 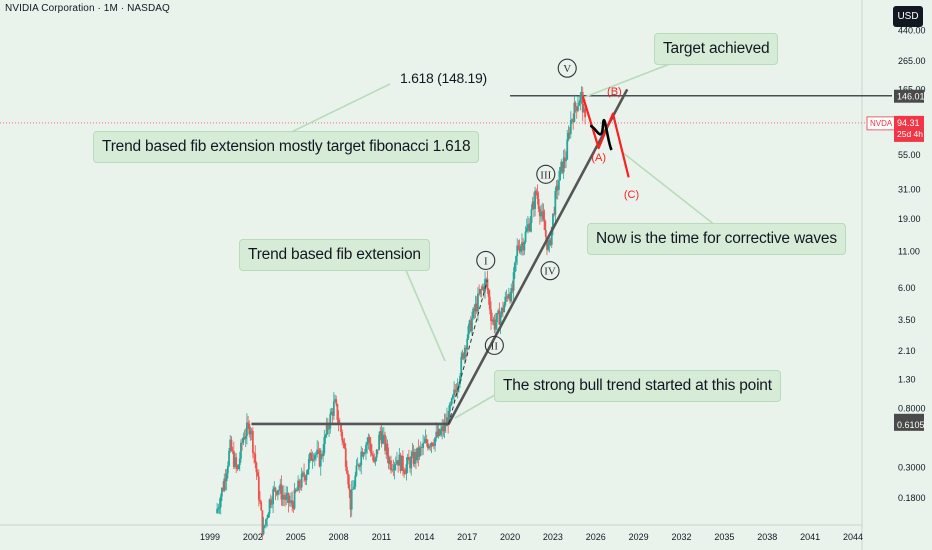 What do you see at coordinates (296, 537) in the screenshot?
I see `x-tick-label: 2005` at bounding box center [296, 537].